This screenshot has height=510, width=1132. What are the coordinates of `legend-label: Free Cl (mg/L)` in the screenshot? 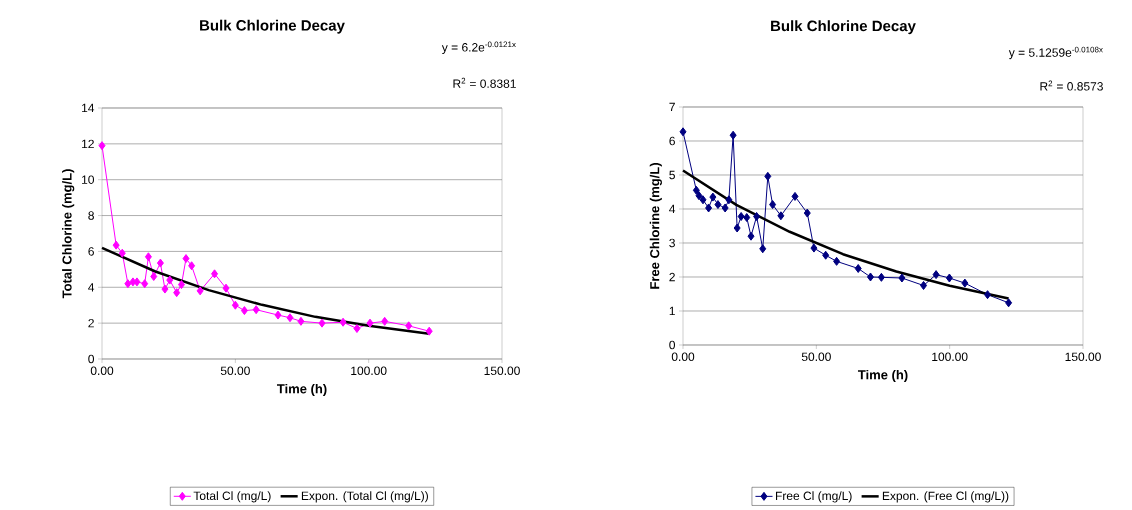 It's located at (814, 497).